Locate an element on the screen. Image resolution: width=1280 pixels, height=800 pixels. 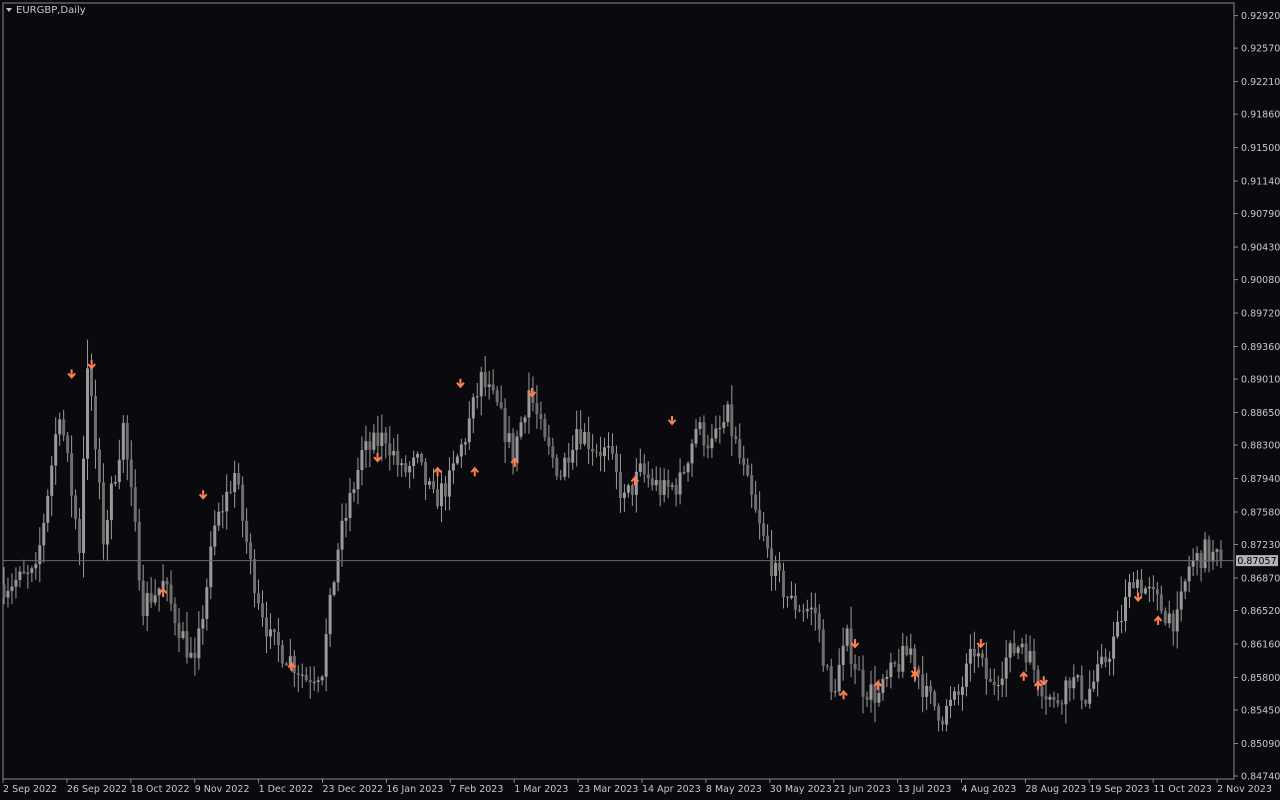
price-tick-label: 0.86520 is located at coordinates (1260, 611).